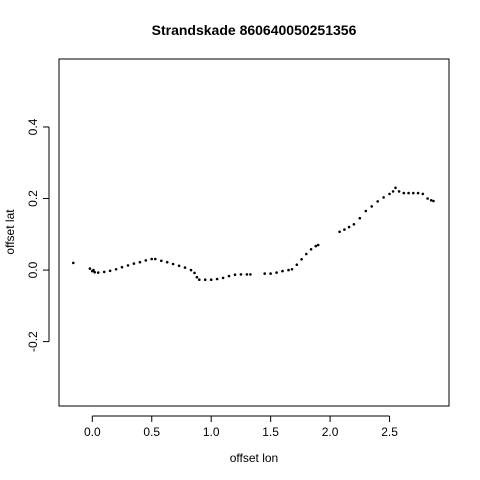 The height and width of the screenshot is (480, 480). I want to click on x-tick-label: 1.0, so click(211, 432).